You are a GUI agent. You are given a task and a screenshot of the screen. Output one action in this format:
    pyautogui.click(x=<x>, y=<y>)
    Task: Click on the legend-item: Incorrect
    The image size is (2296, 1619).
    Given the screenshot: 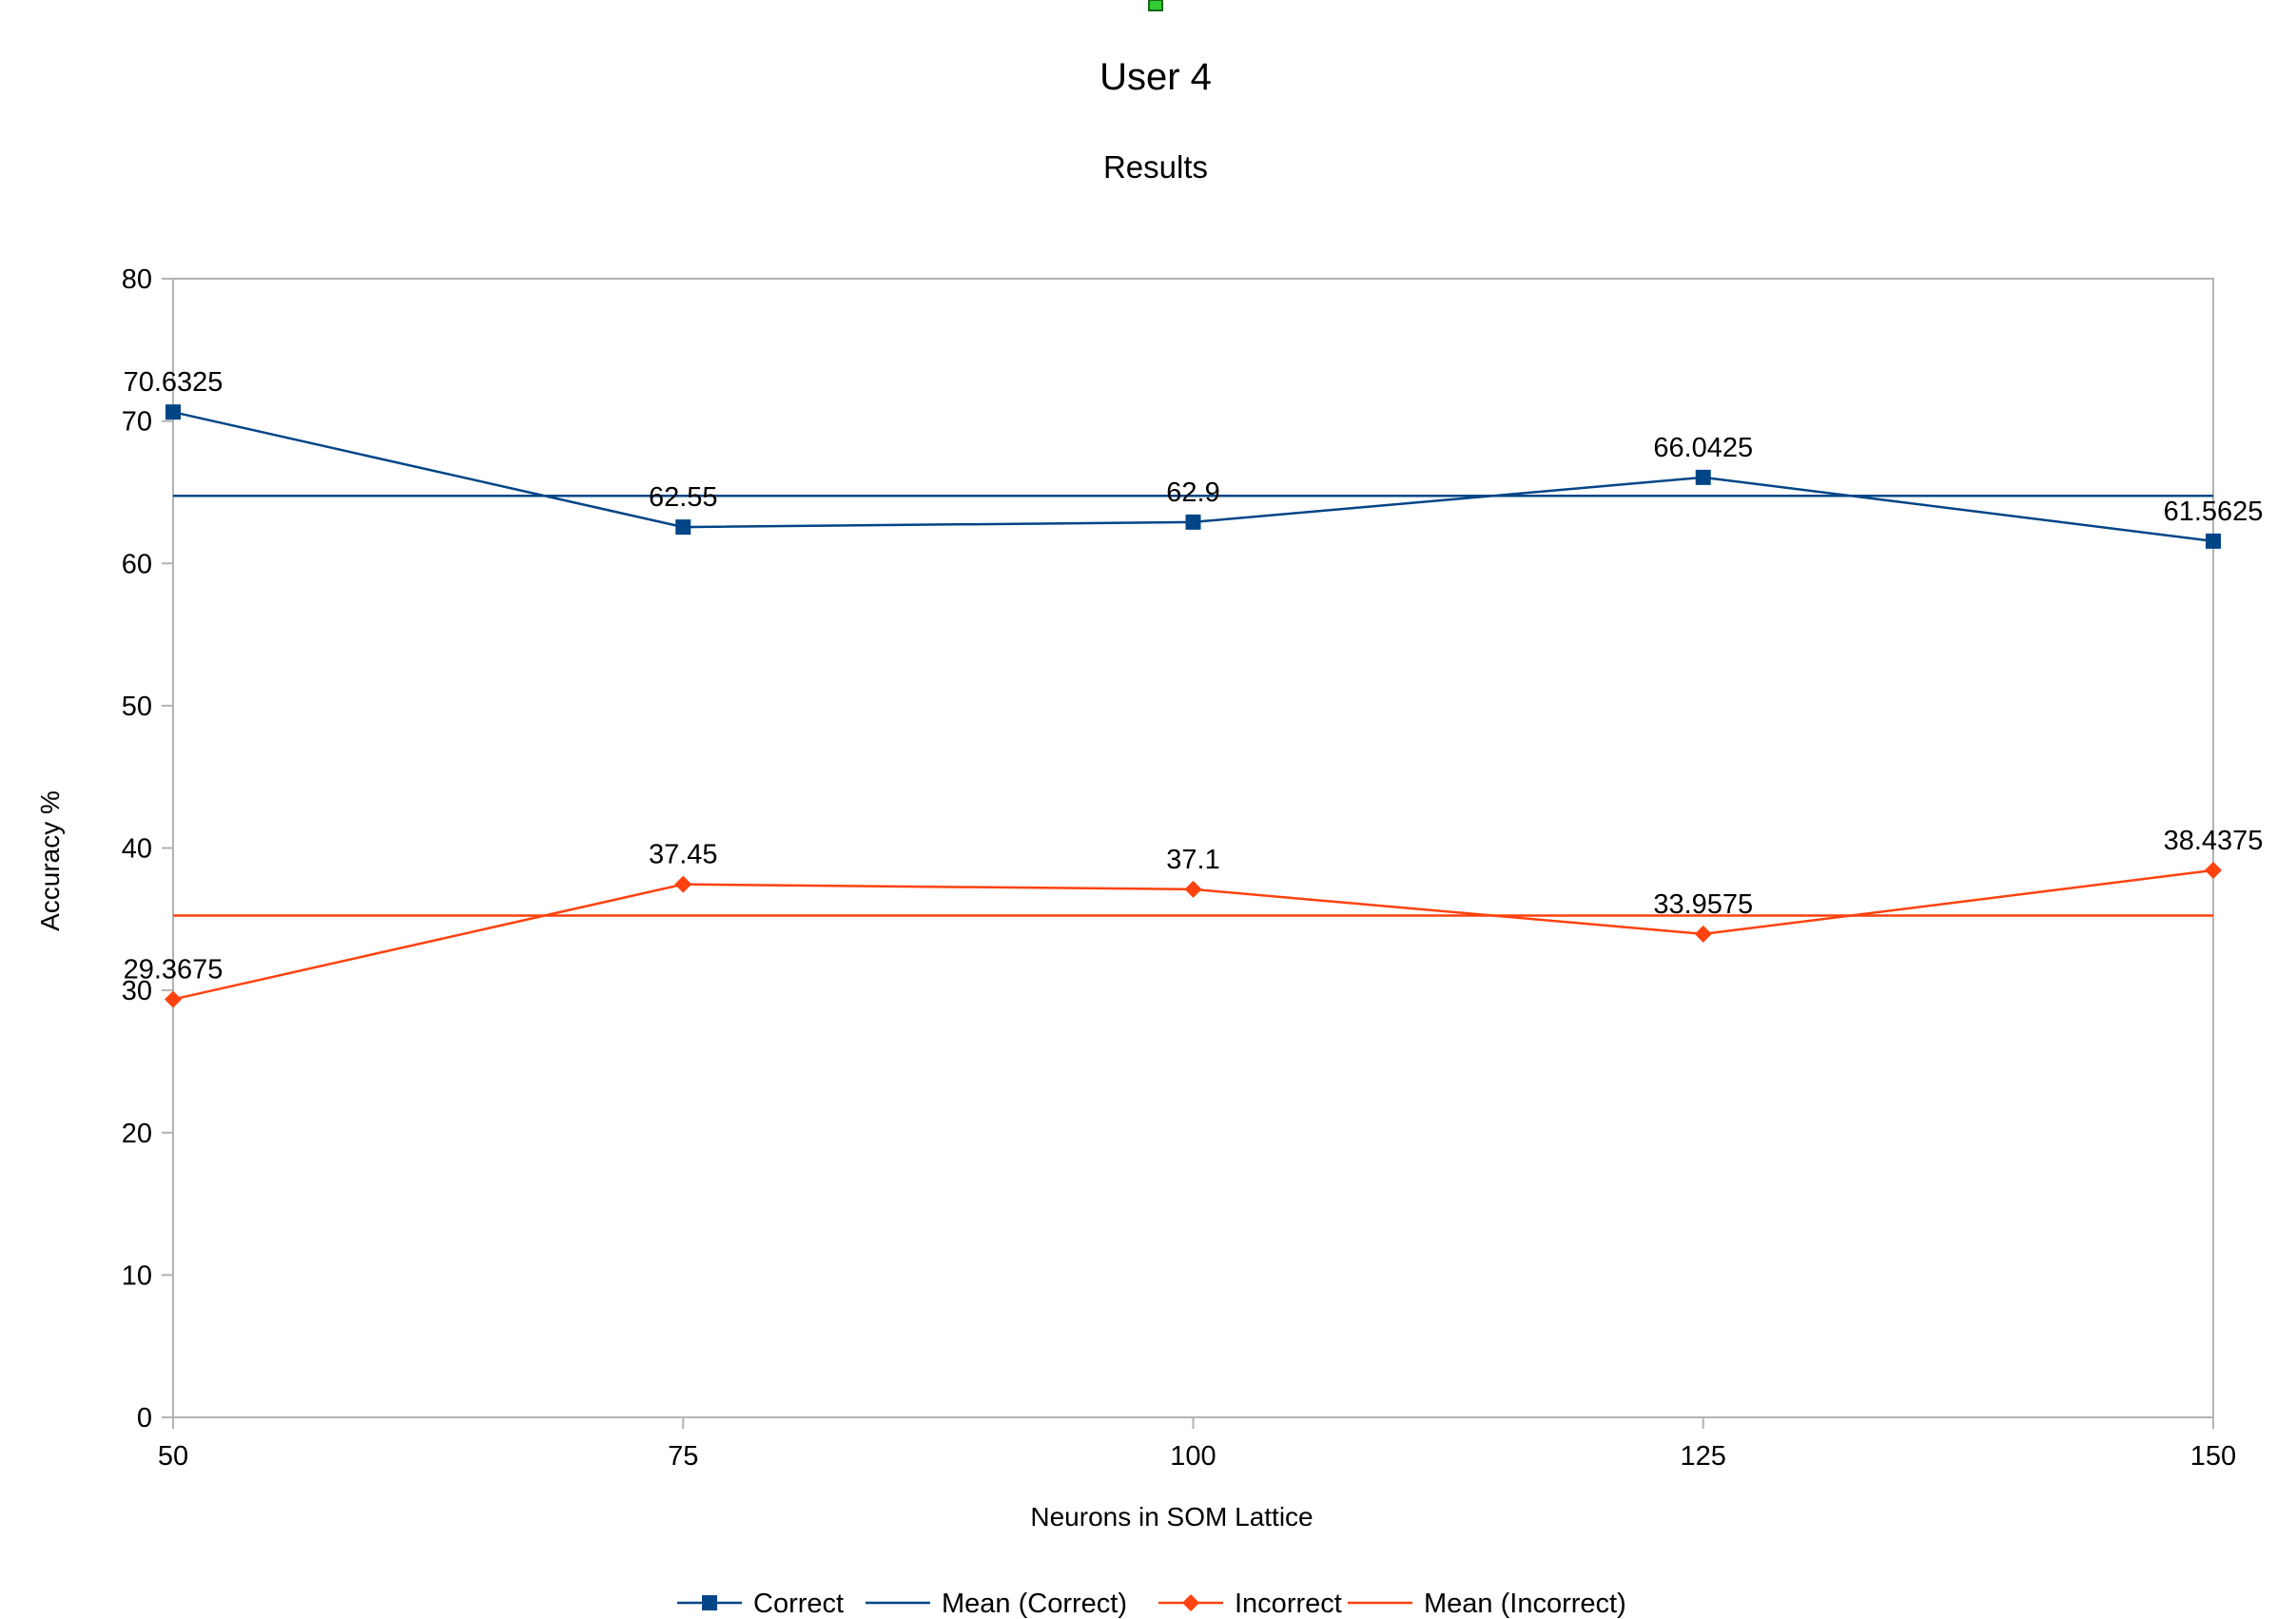 What is the action you would take?
    pyautogui.click(x=1250, y=1604)
    